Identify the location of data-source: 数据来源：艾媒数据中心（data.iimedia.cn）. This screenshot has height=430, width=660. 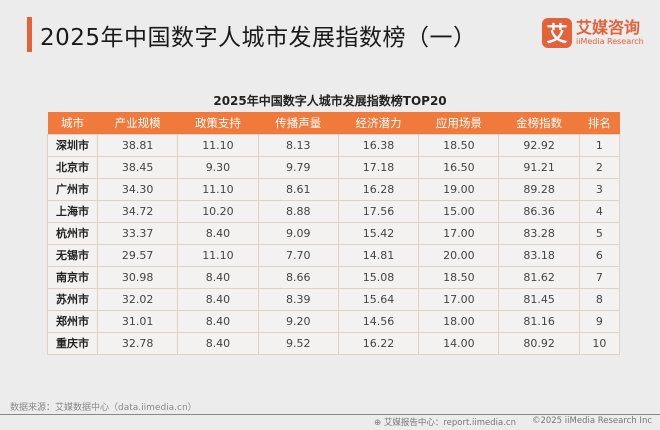
(103, 408).